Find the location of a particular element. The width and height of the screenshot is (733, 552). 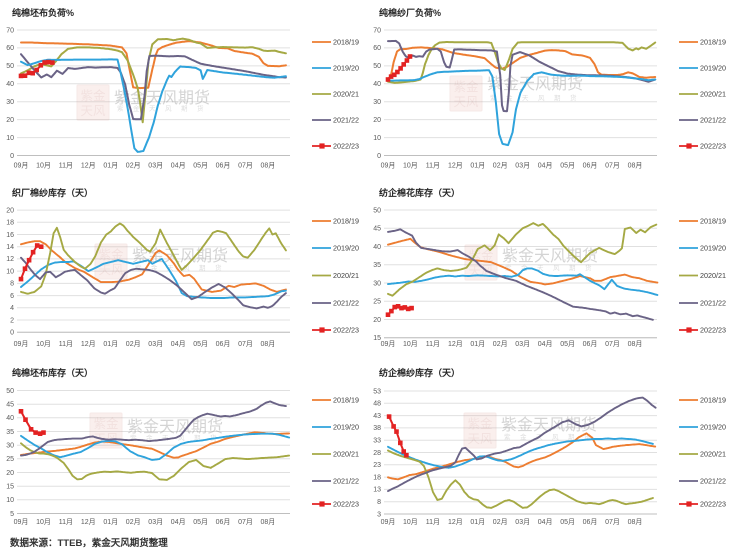

svg-text: 数据来源：TTEB，紫金天风期货整理 is located at coordinates (88, 543).